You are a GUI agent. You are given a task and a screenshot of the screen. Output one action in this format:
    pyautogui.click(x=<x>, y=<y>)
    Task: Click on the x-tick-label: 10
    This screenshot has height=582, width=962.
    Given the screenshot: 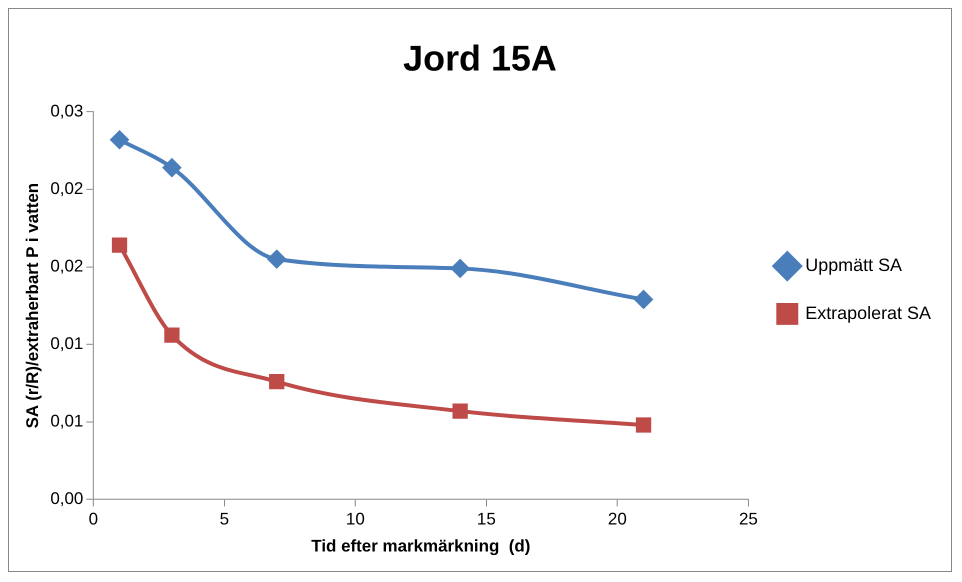 What is the action you would take?
    pyautogui.click(x=355, y=518)
    